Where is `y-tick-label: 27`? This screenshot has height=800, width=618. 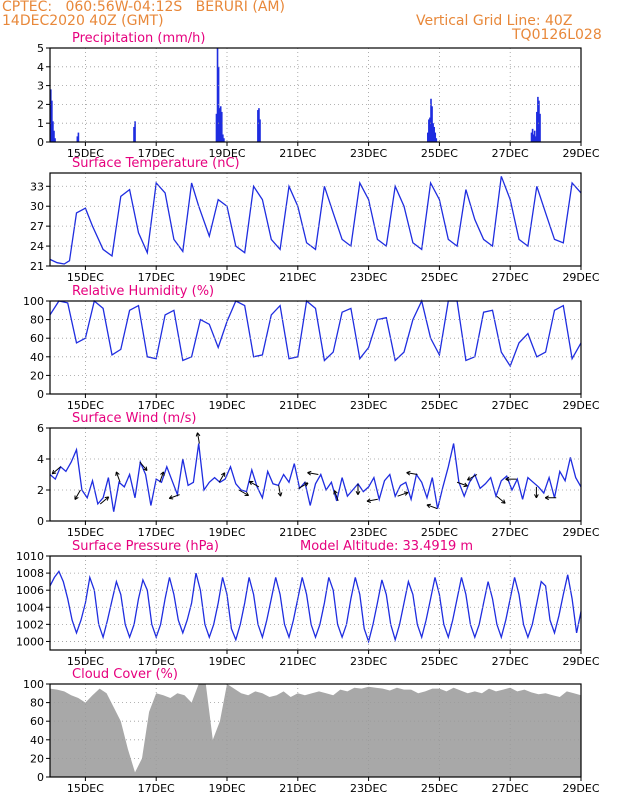
y-tick-label: 27 is located at coordinates (37, 226).